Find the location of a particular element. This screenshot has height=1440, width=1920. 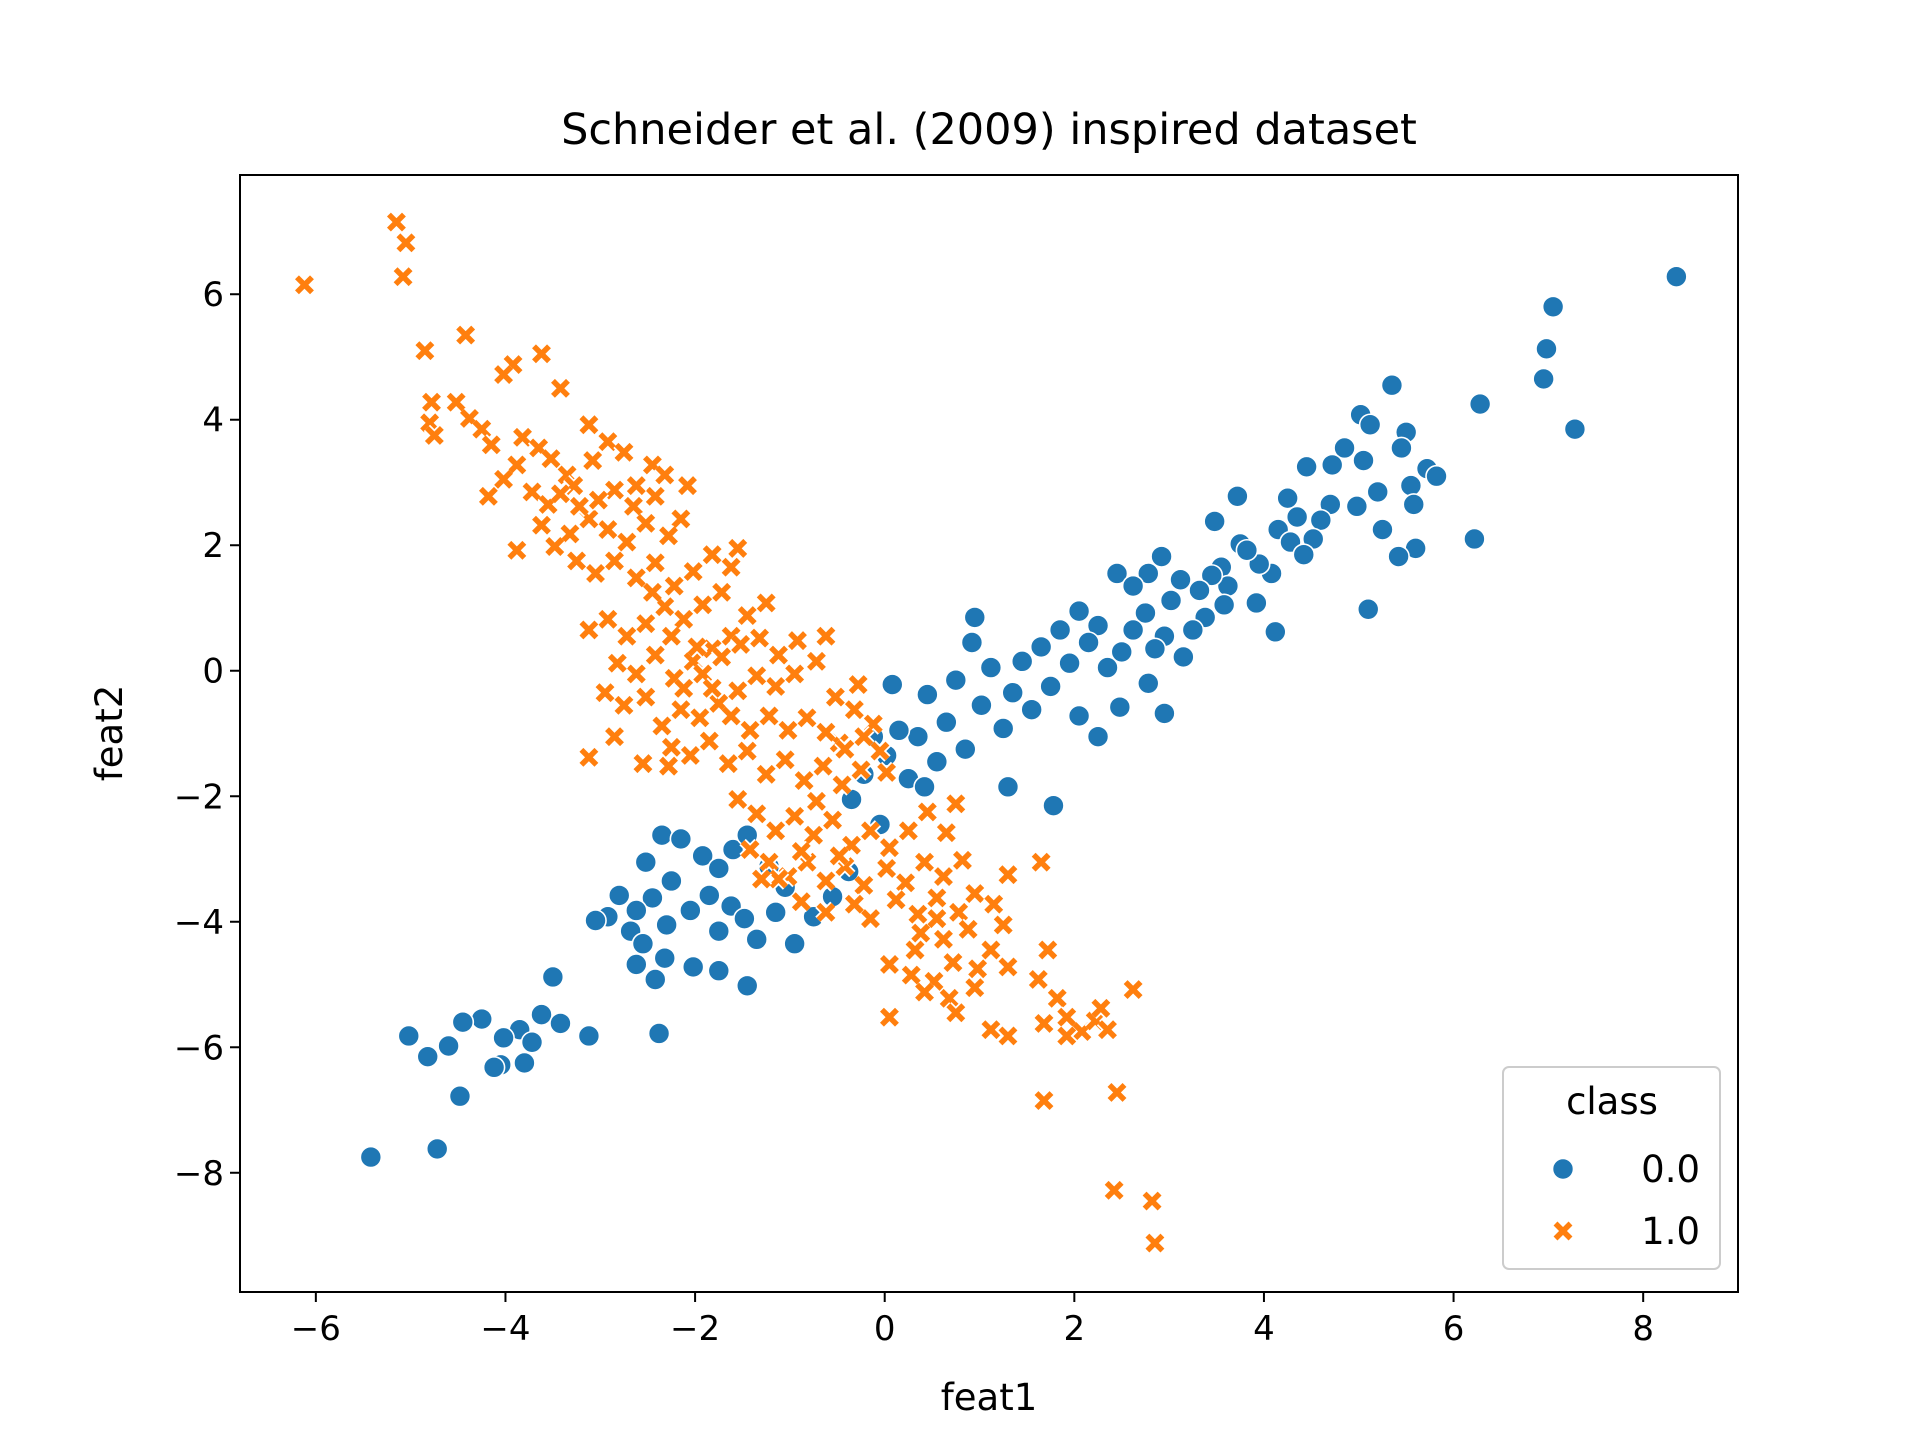

x-tick-label: 4 is located at coordinates (1264, 1329).